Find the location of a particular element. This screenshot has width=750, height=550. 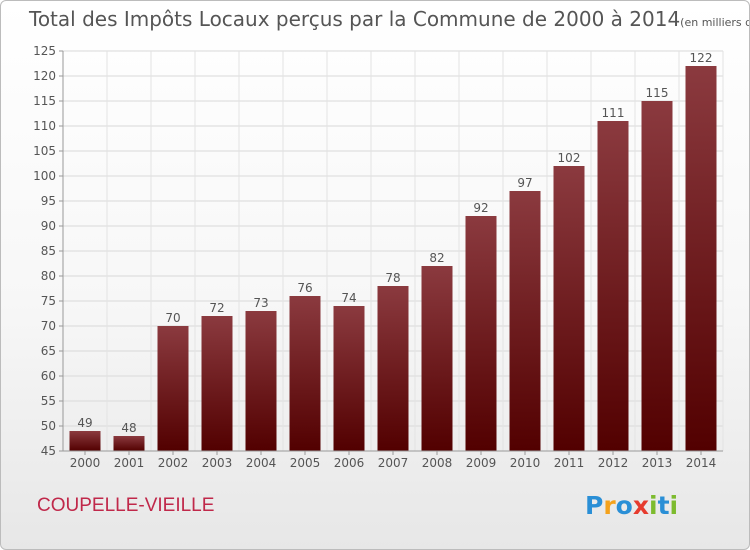

y-tick-label: 120 is located at coordinates (44, 76).